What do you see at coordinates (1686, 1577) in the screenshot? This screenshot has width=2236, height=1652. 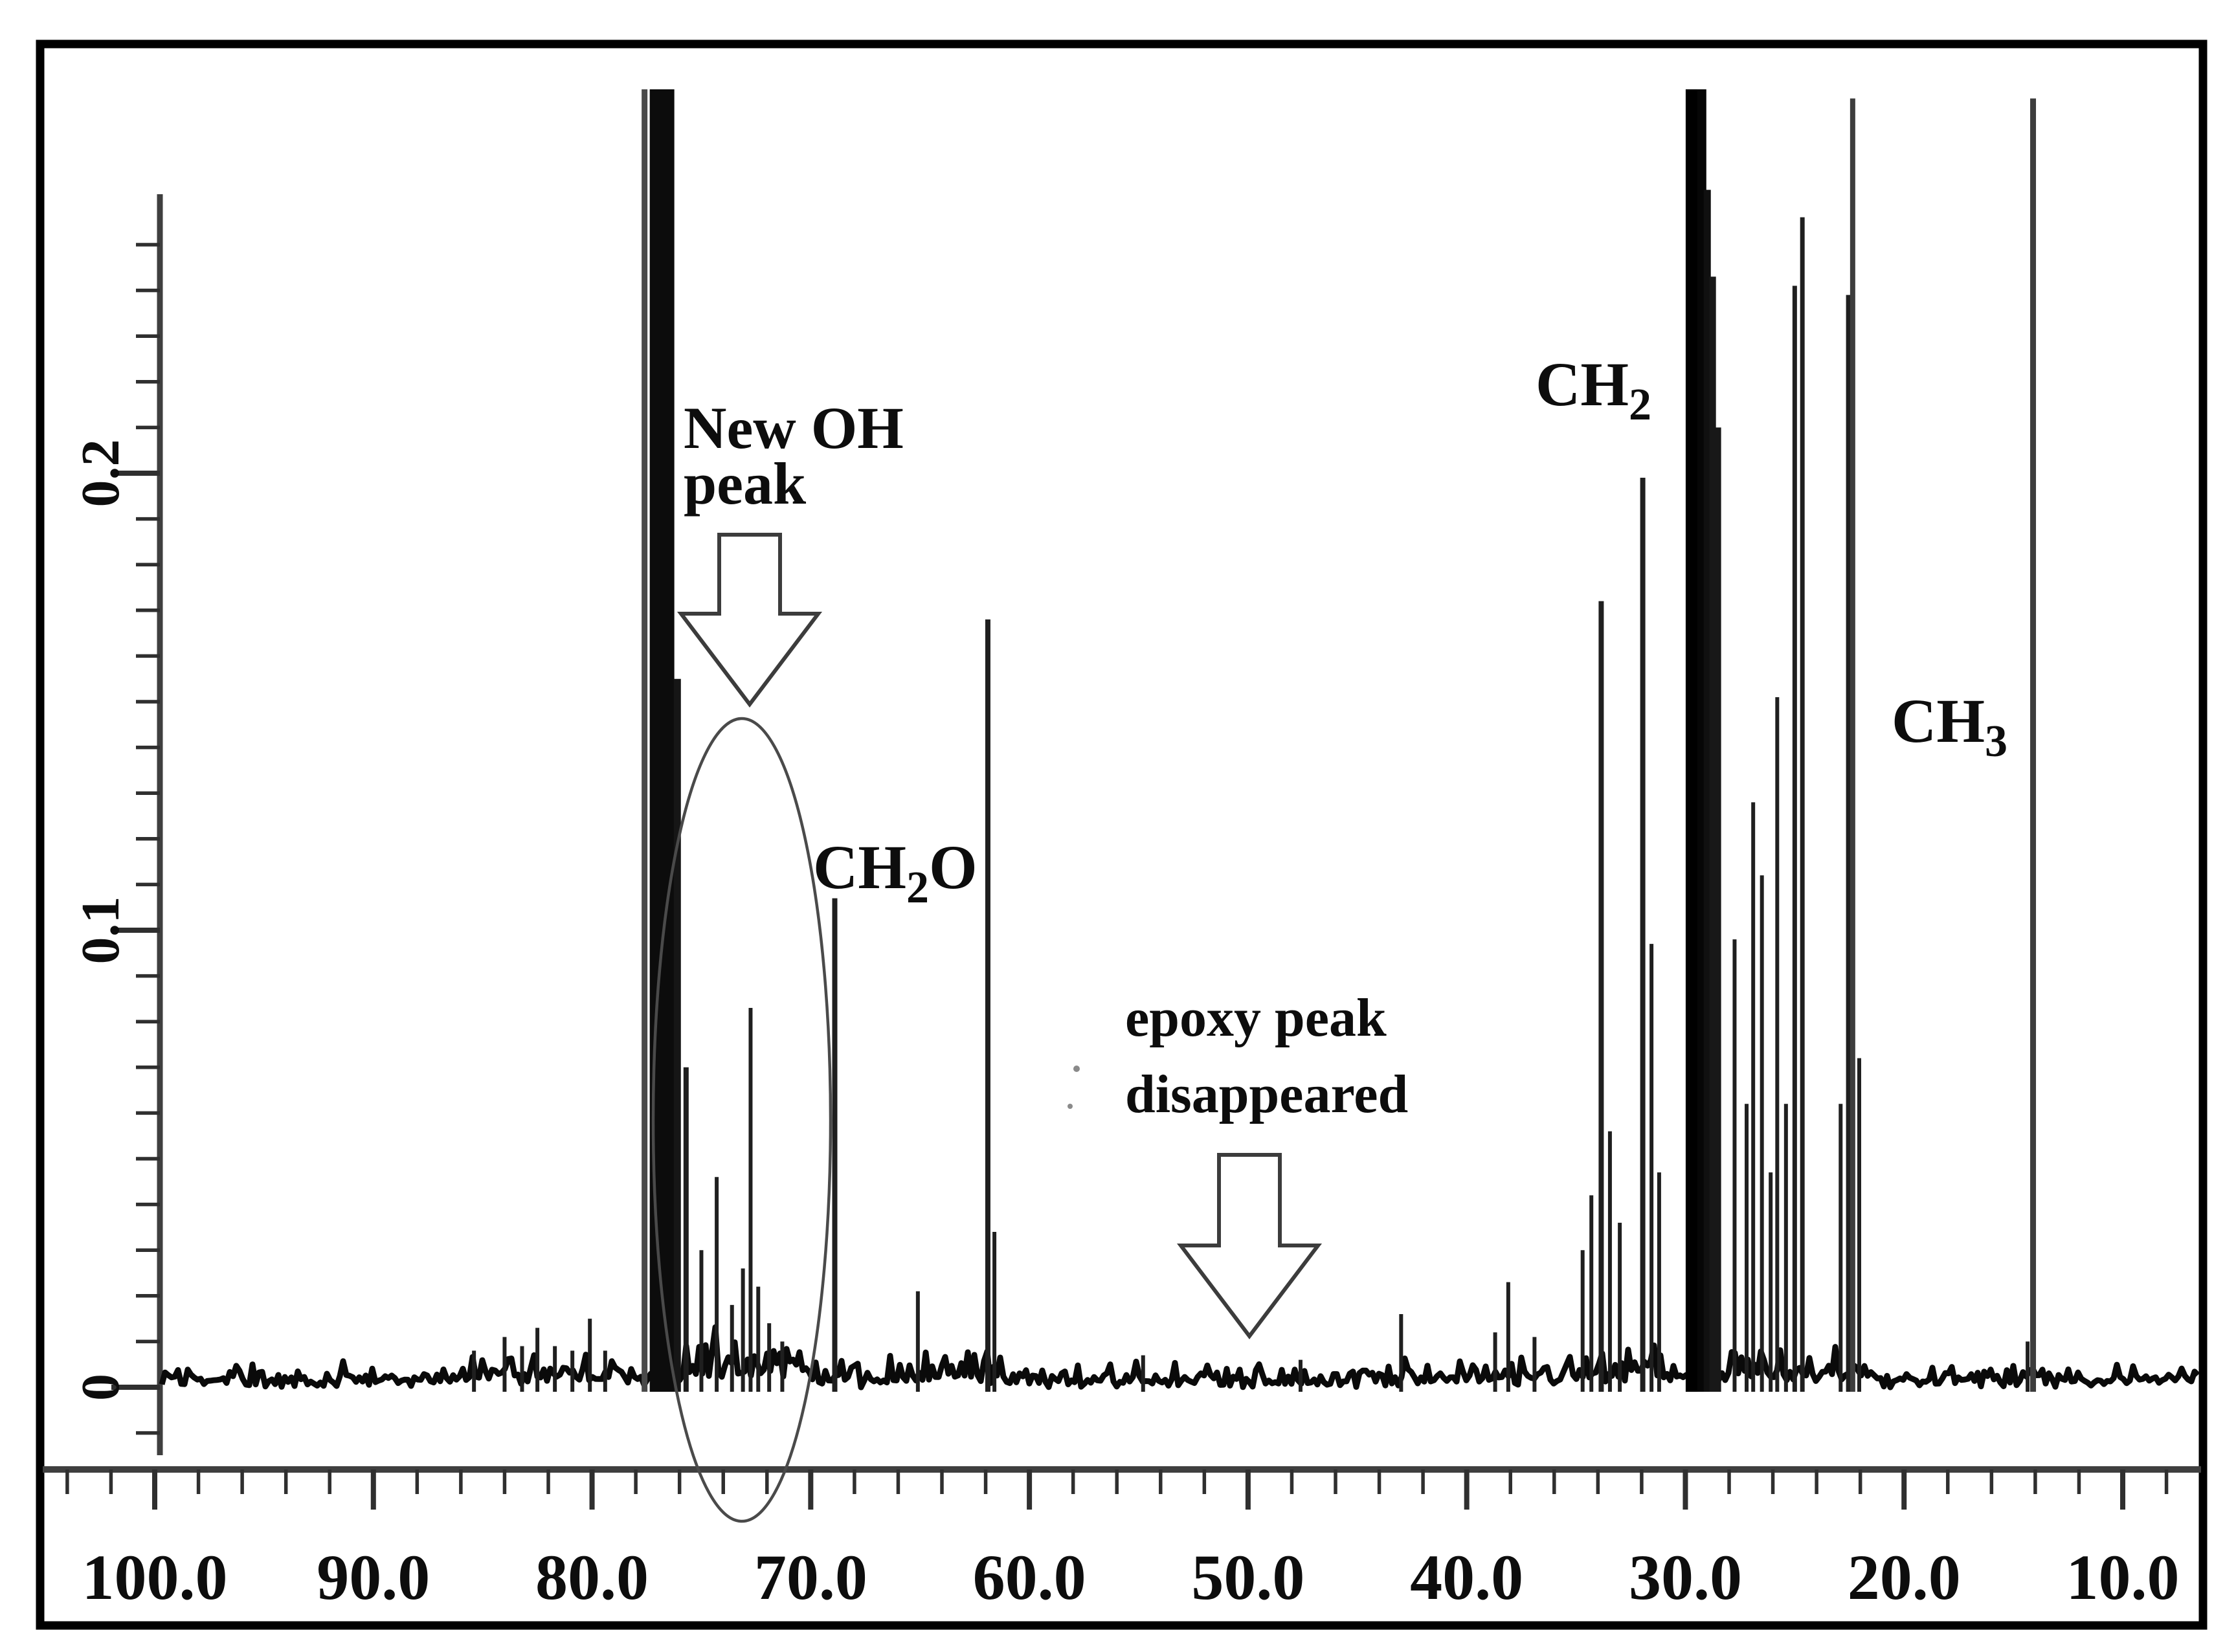 I see `x-tick-label: 30.0` at bounding box center [1686, 1577].